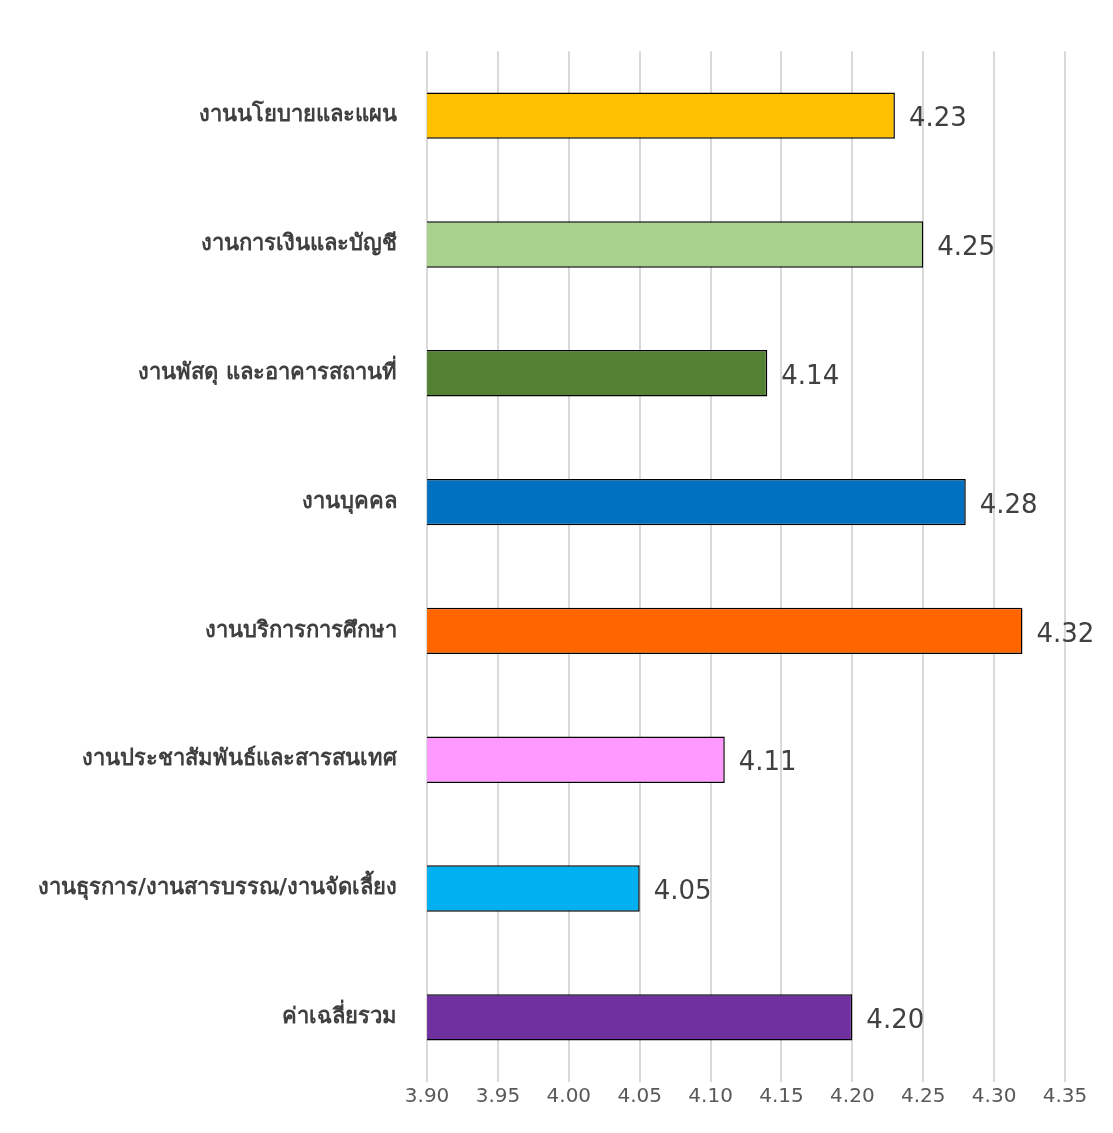  Describe the element at coordinates (710, 1095) in the screenshot. I see `x-tick-label: 4.10` at that location.